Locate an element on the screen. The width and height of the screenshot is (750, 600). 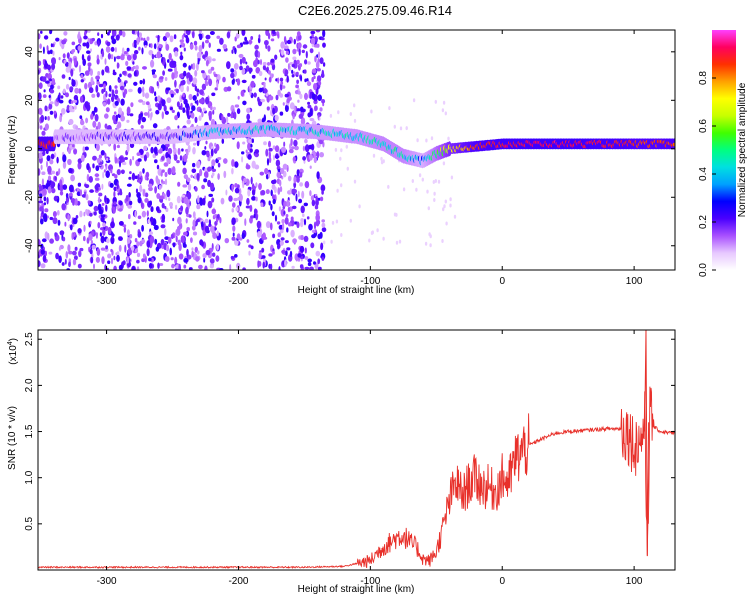
spectrogram-x-tick-label: -200 is located at coordinates (238, 281).